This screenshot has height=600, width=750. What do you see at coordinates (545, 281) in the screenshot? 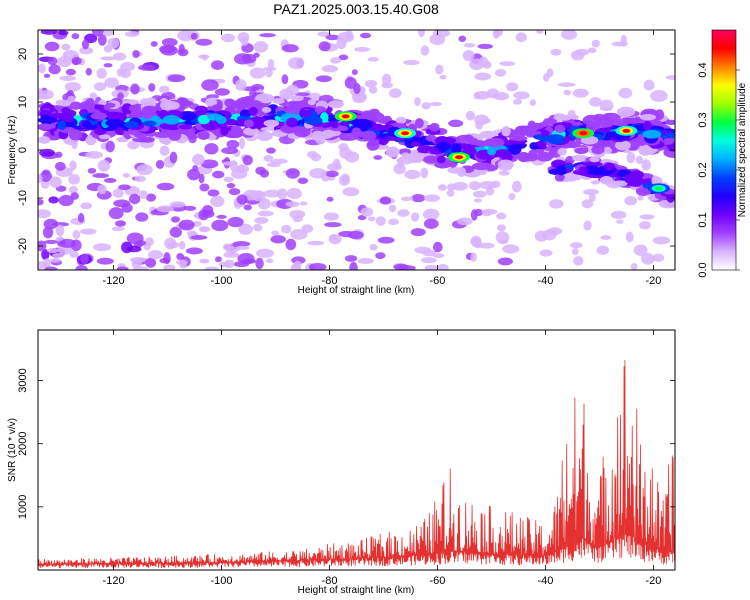
I see `spectrogram-x-tick-label: -40` at bounding box center [545, 281].